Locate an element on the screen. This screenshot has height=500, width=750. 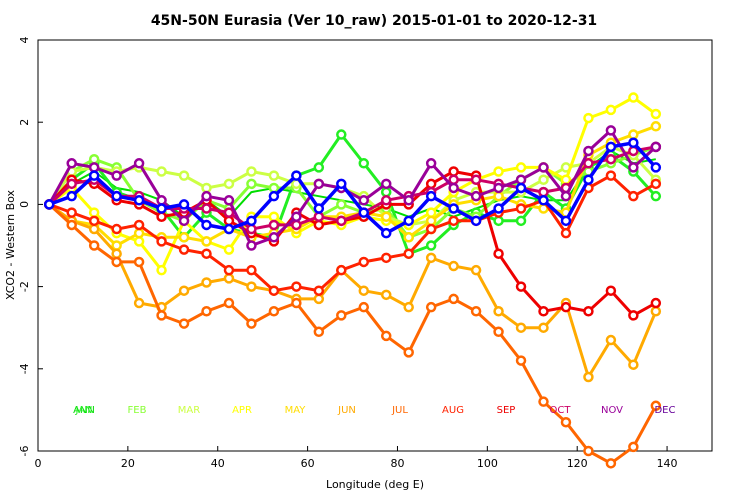
y-axis-label: XCO2 - Western Box is located at coordinates (10, 244).